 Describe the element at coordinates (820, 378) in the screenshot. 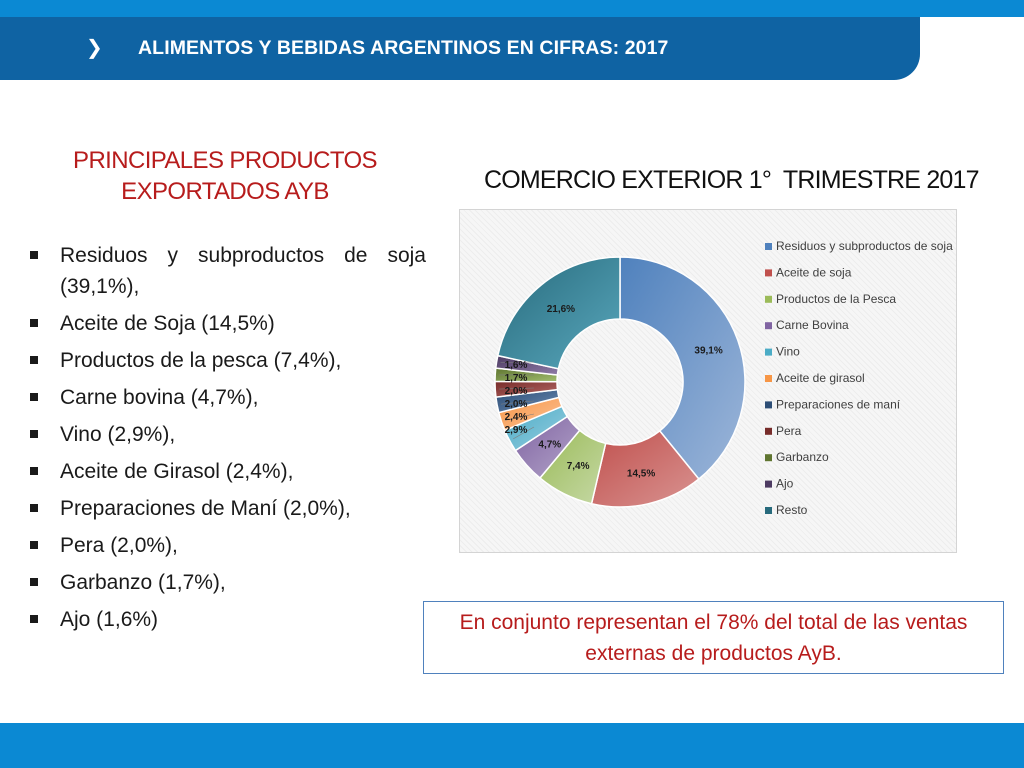

I see `legend-label-aceite-de-girasol: Aceite de girasol` at that location.